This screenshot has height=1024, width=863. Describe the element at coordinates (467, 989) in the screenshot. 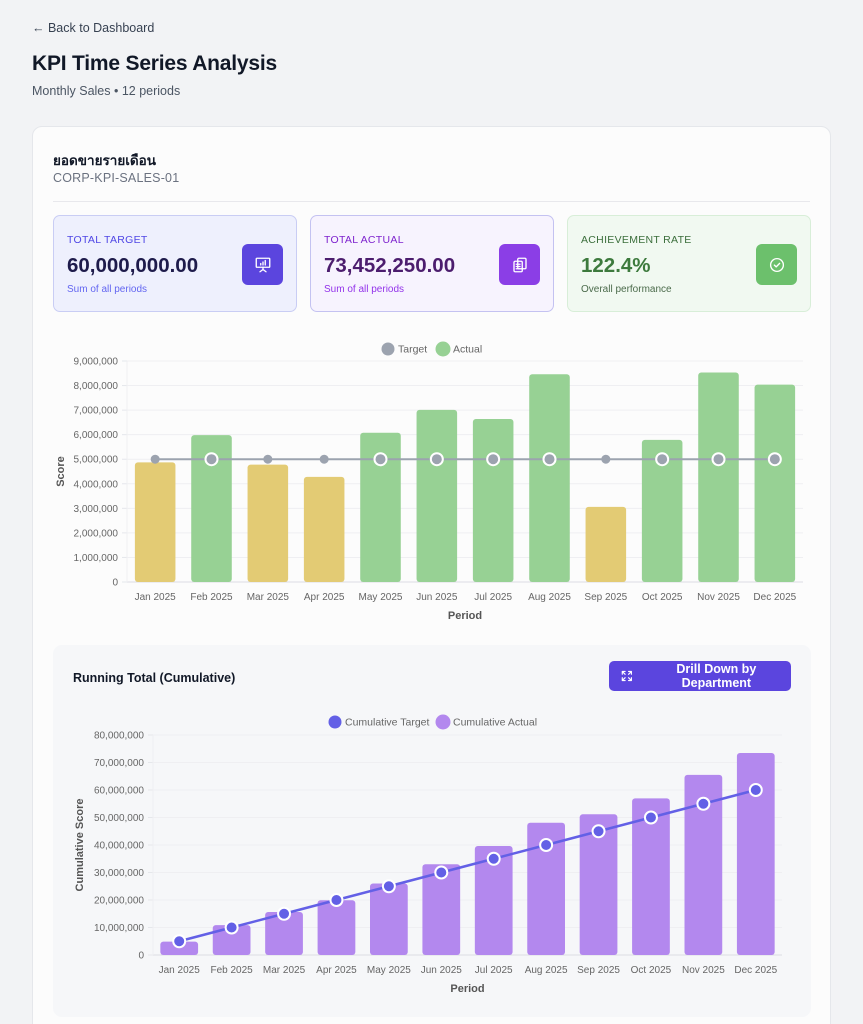

I see `x-axis-title: Period` at that location.